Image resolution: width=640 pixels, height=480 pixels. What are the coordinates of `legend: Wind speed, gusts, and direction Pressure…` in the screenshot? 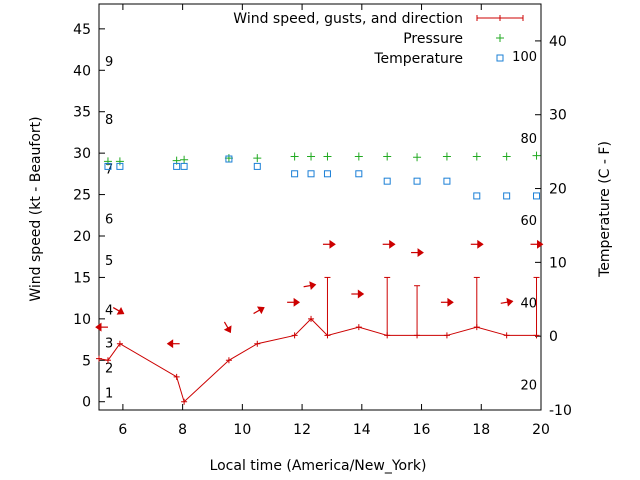 It's located at (378, 39).